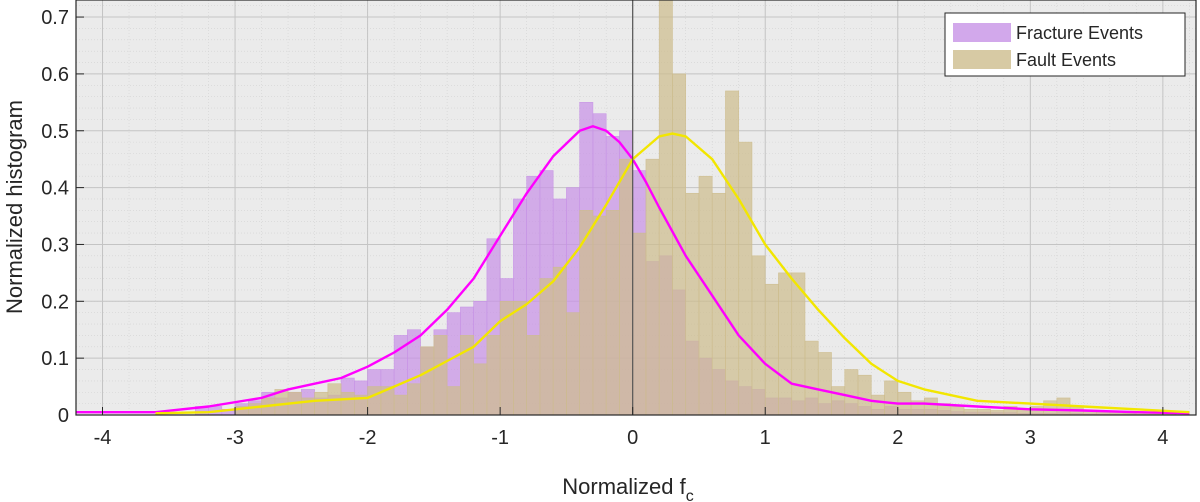 Image resolution: width=1200 pixels, height=502 pixels. What do you see at coordinates (235, 438) in the screenshot?
I see `x-tick-label: -3` at bounding box center [235, 438].